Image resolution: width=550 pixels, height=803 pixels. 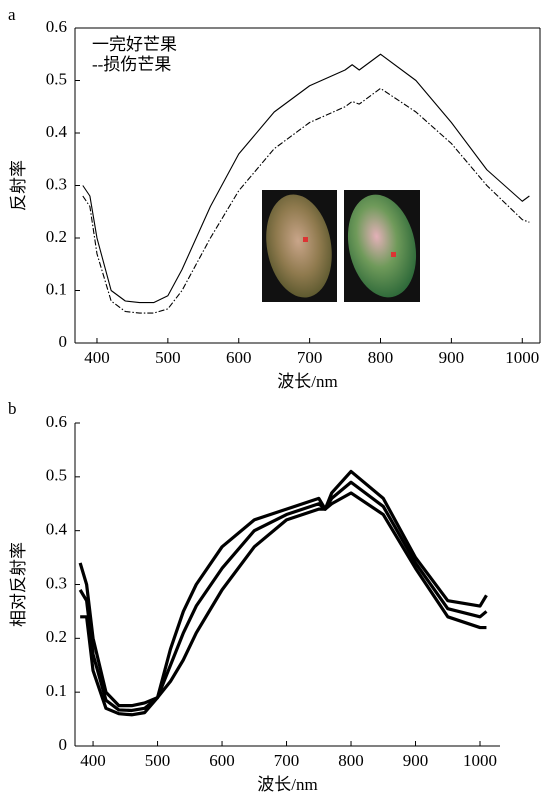 I want to click on y-axis-label: 反射率, so click(x=18, y=185).